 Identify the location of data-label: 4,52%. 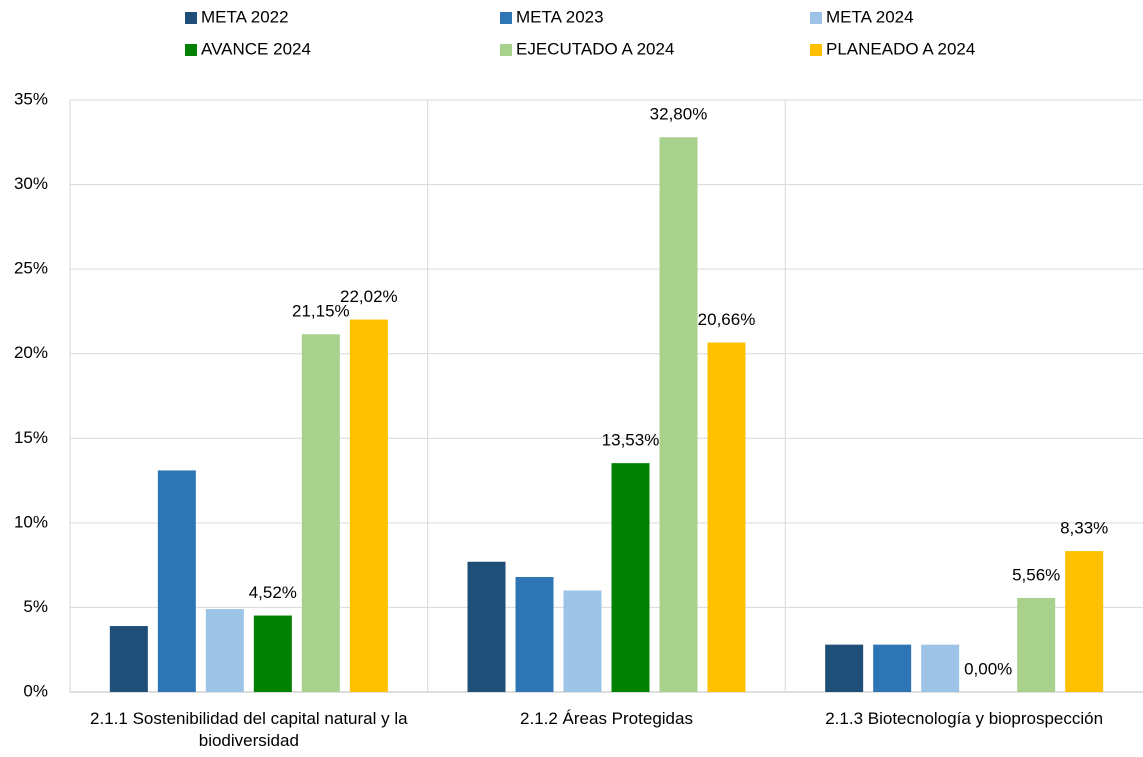
(273, 592).